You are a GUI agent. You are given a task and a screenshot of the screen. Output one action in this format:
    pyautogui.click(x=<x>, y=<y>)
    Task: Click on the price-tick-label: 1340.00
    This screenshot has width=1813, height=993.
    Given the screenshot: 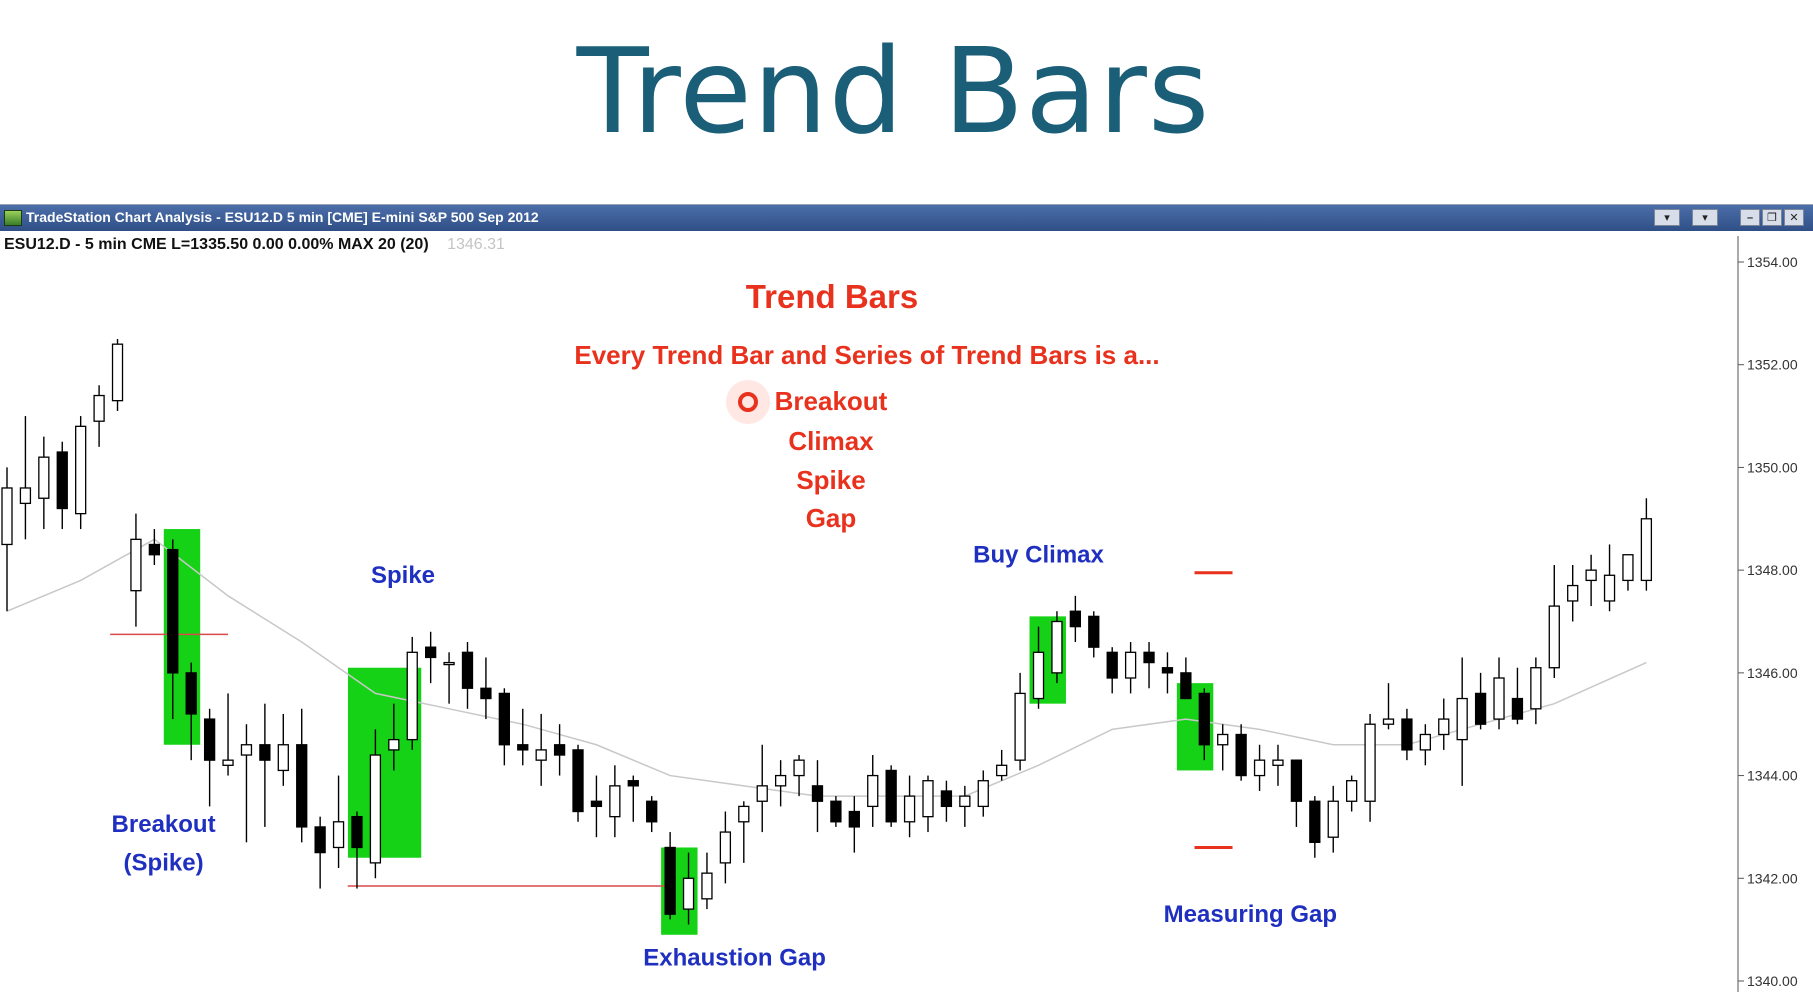 What is the action you would take?
    pyautogui.click(x=1772, y=981)
    